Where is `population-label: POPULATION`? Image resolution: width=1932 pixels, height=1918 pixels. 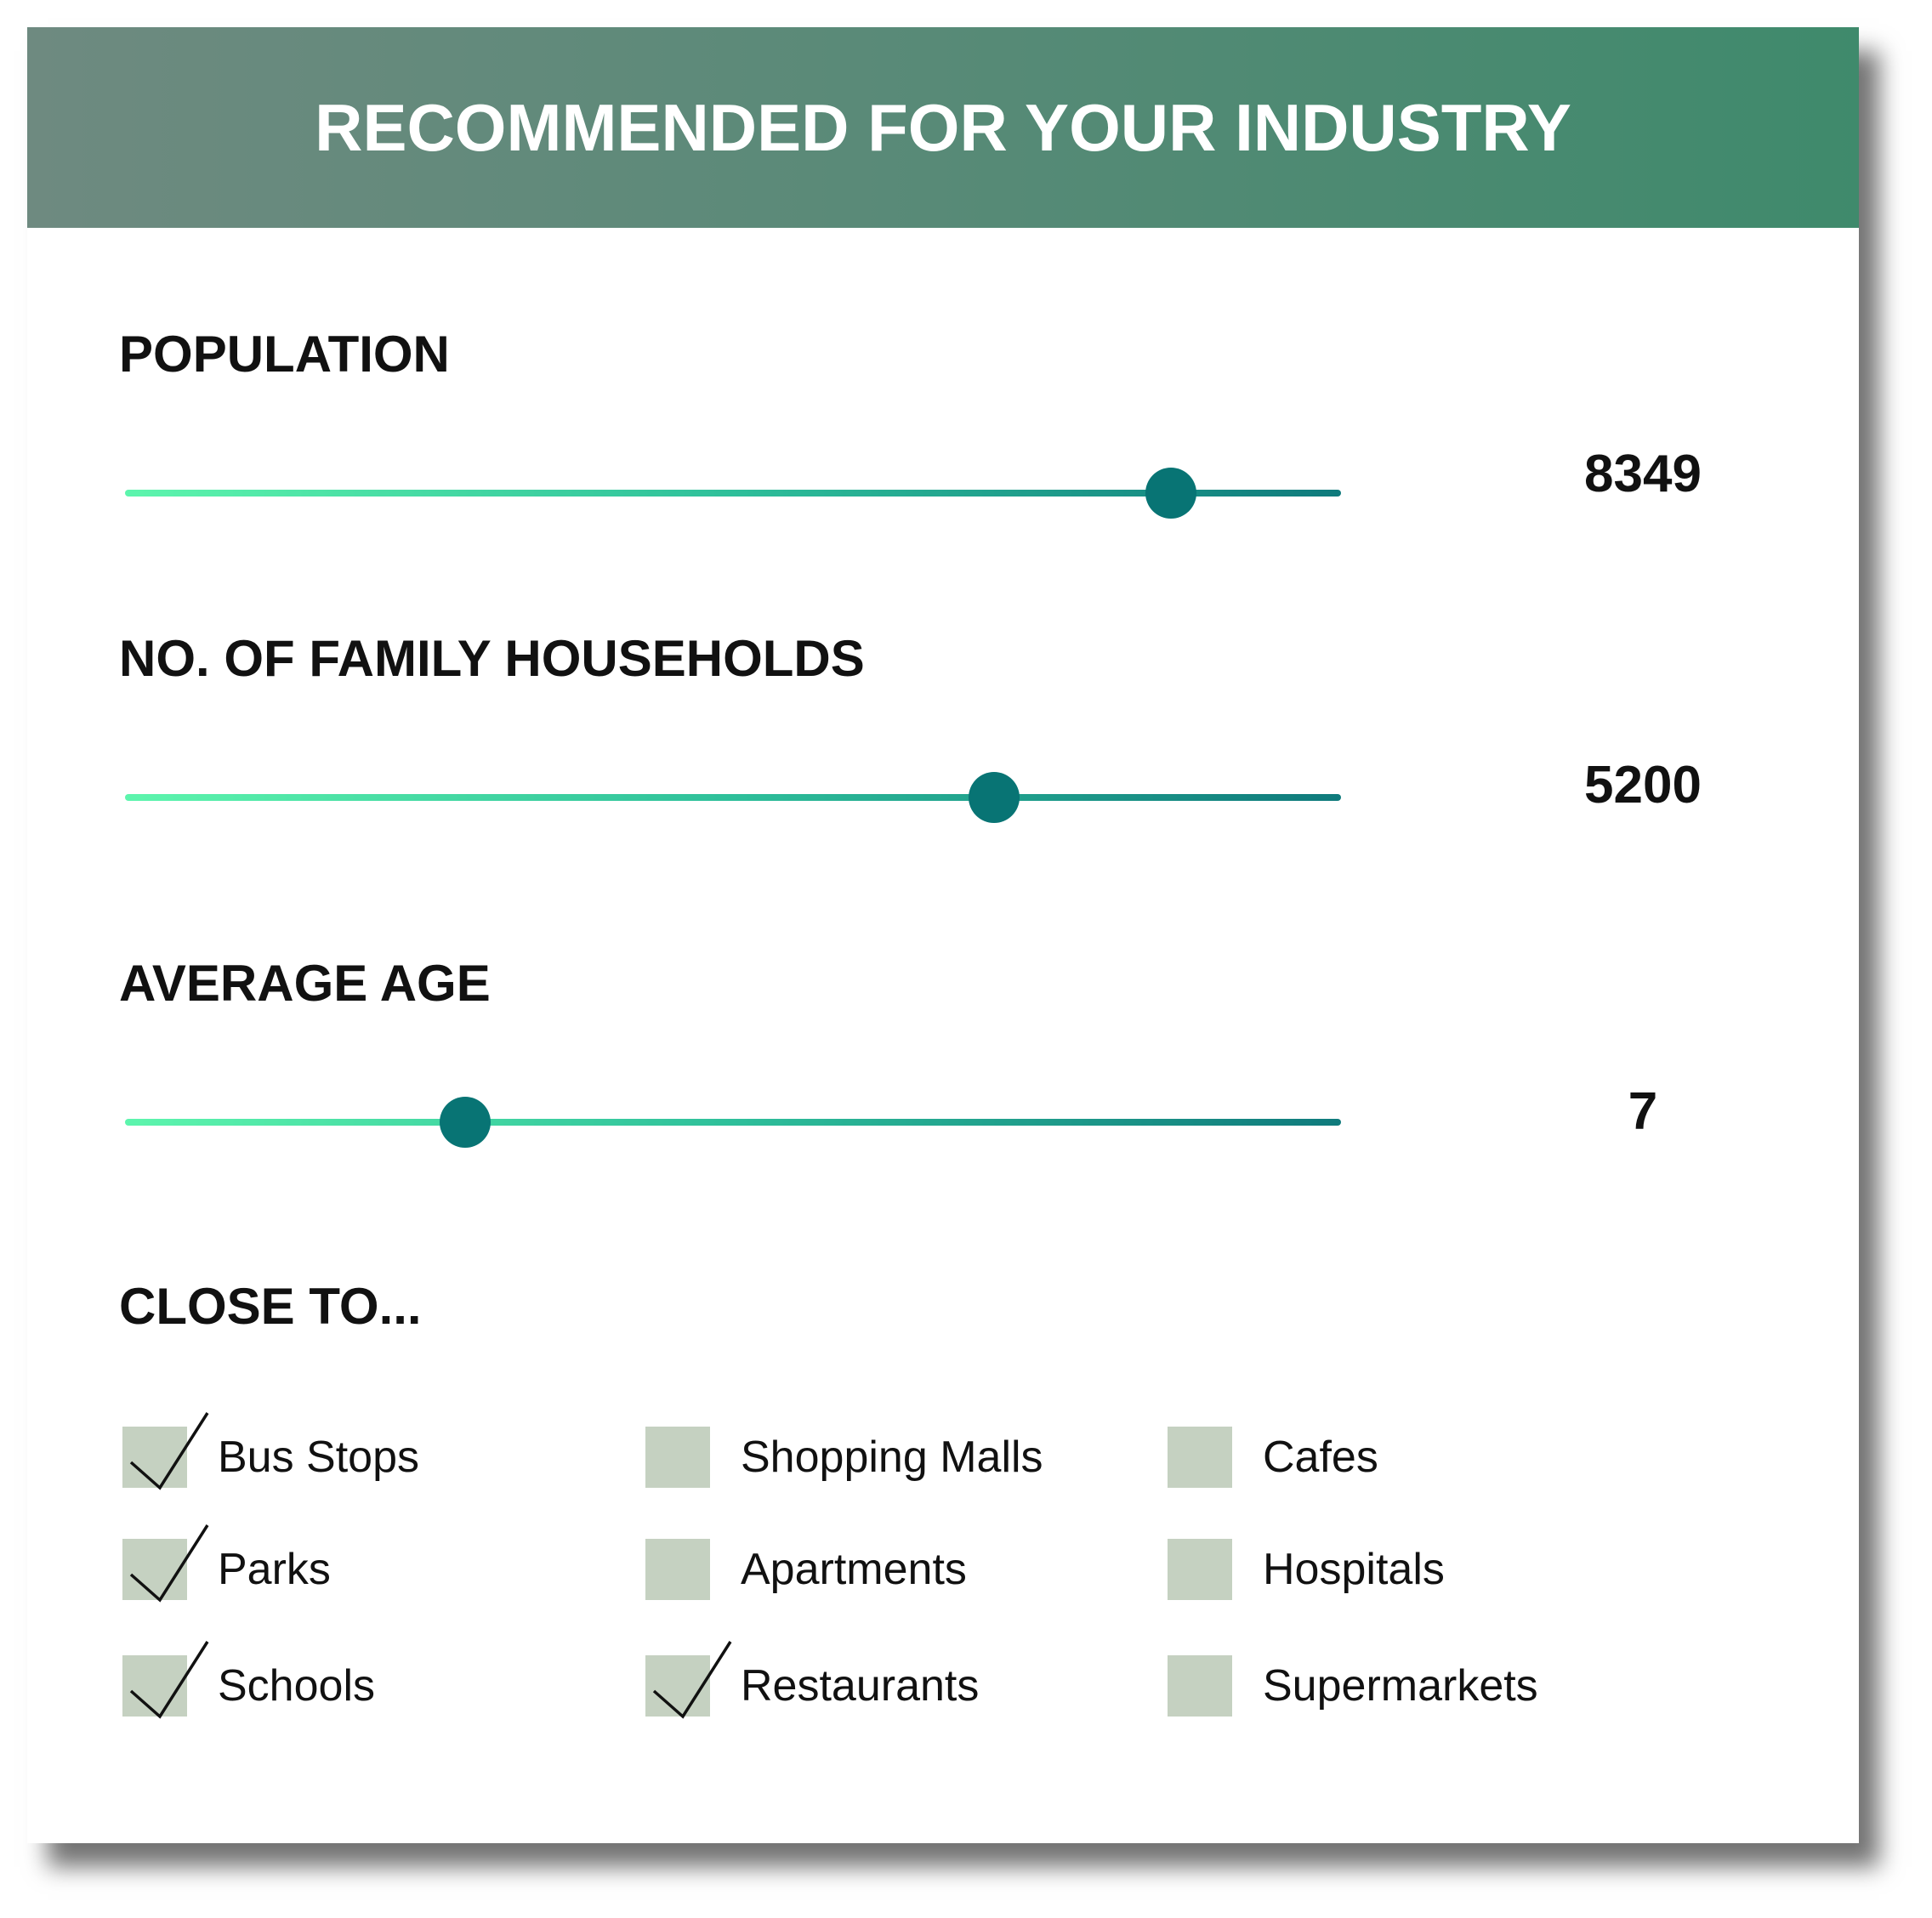
population-label: POPULATION is located at coordinates (284, 354).